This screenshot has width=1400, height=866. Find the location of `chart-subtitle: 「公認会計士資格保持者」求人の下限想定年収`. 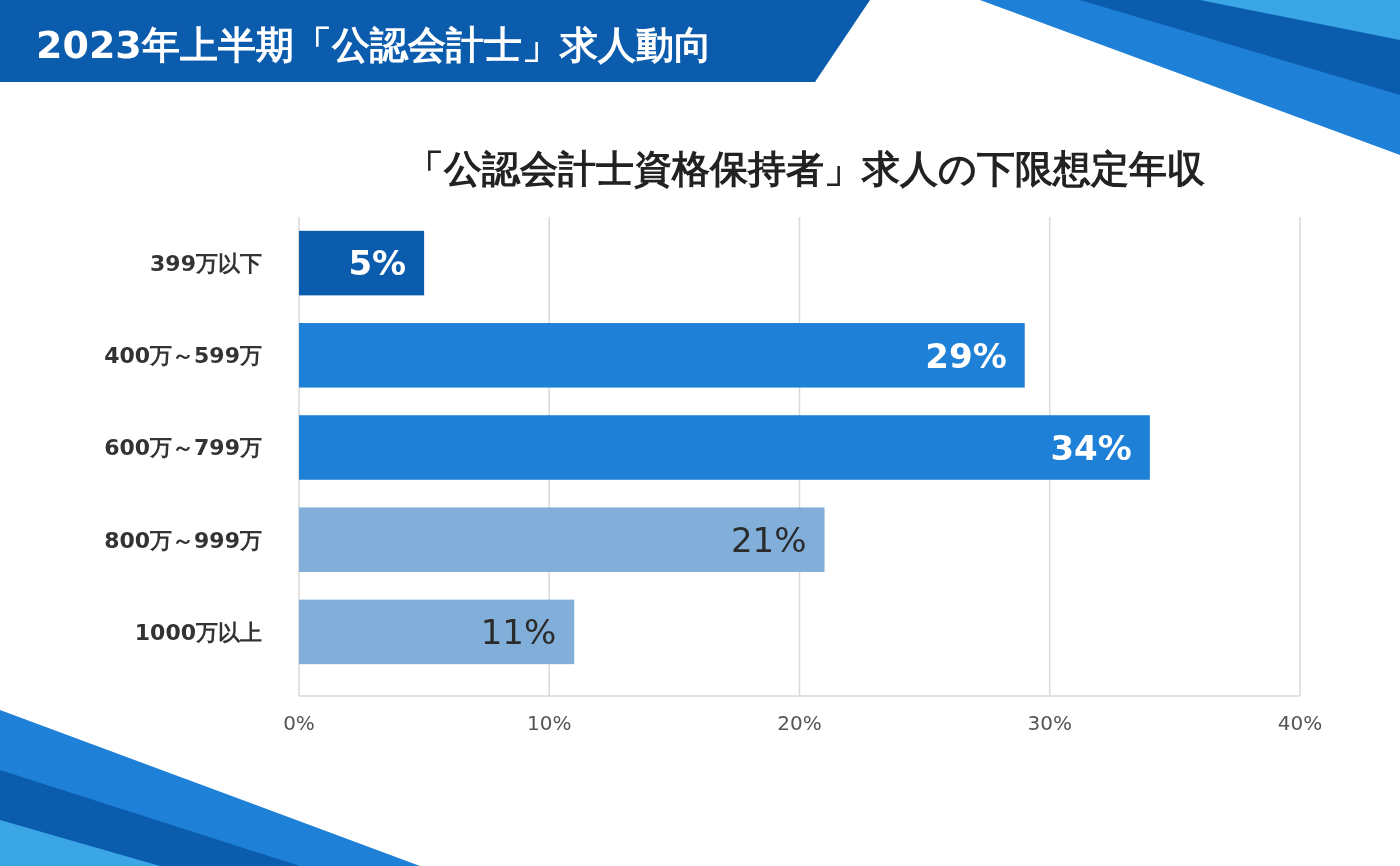

chart-subtitle: 「公認会計士資格保持者」求人の下限想定年収 is located at coordinates (805, 169).